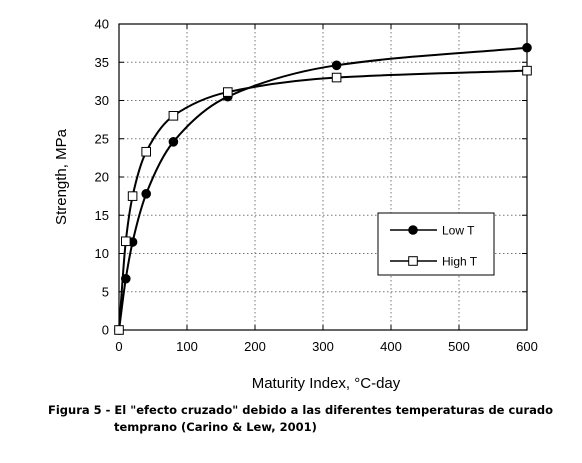 Image resolution: width=582 pixels, height=463 pixels. What do you see at coordinates (102, 24) in the screenshot?
I see `y-tick-label: 40` at bounding box center [102, 24].